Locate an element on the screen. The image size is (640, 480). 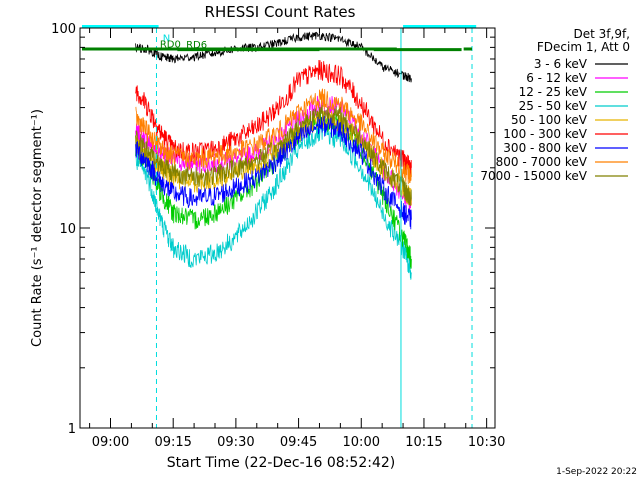
annotation-label: N is located at coordinates (166, 38).